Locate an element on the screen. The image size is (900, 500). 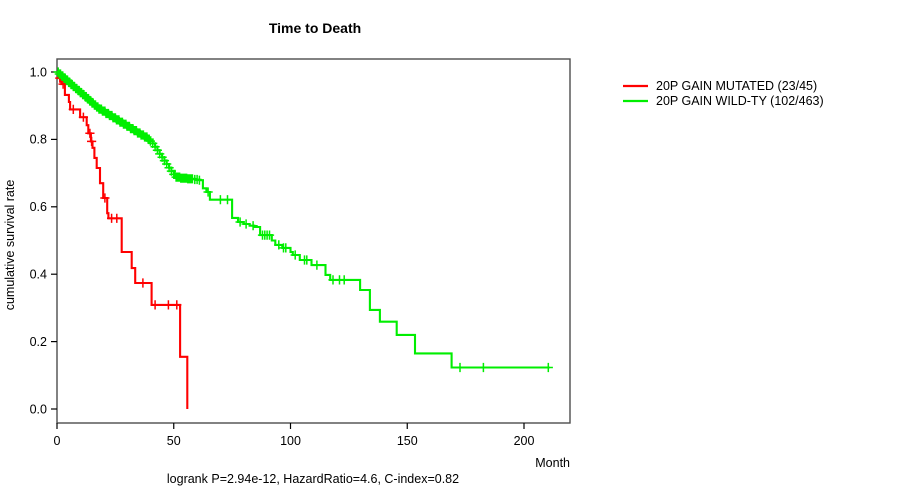
x-tick-label: 50 is located at coordinates (174, 441).